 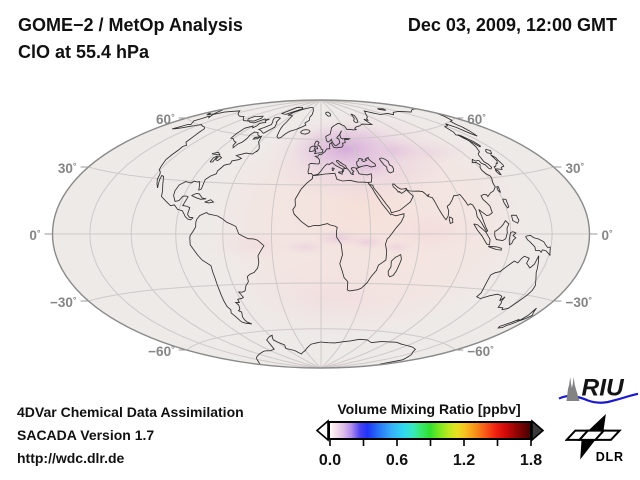 I want to click on svg-text: RIU, so click(x=604, y=388).